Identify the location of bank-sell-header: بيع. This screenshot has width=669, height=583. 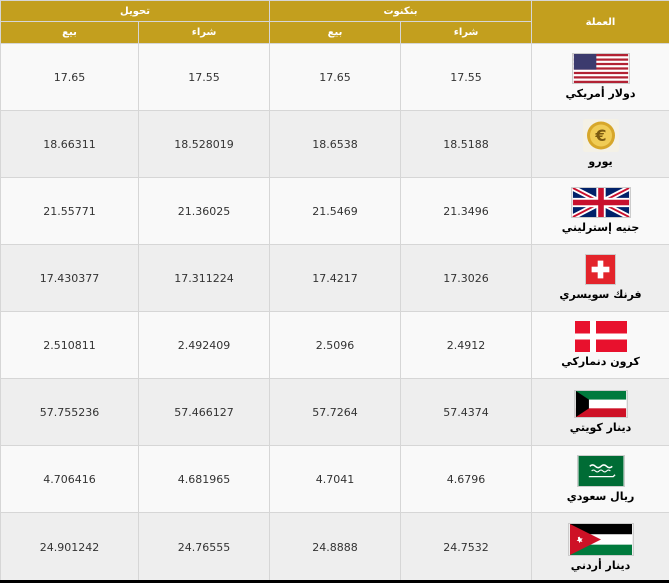
(335, 32).